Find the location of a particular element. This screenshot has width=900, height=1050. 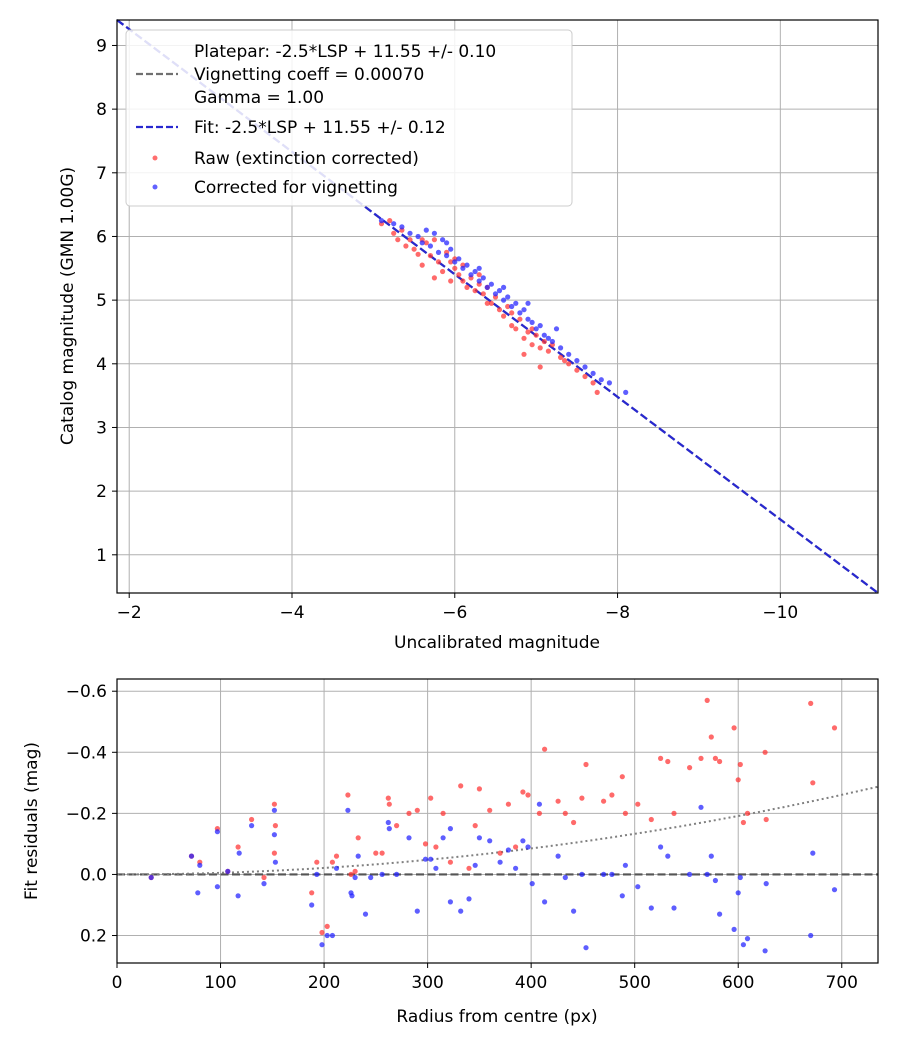

legend-platepar: Platepar: -2.5*LSP + 11.55 +/- 0.10 is located at coordinates (345, 52).